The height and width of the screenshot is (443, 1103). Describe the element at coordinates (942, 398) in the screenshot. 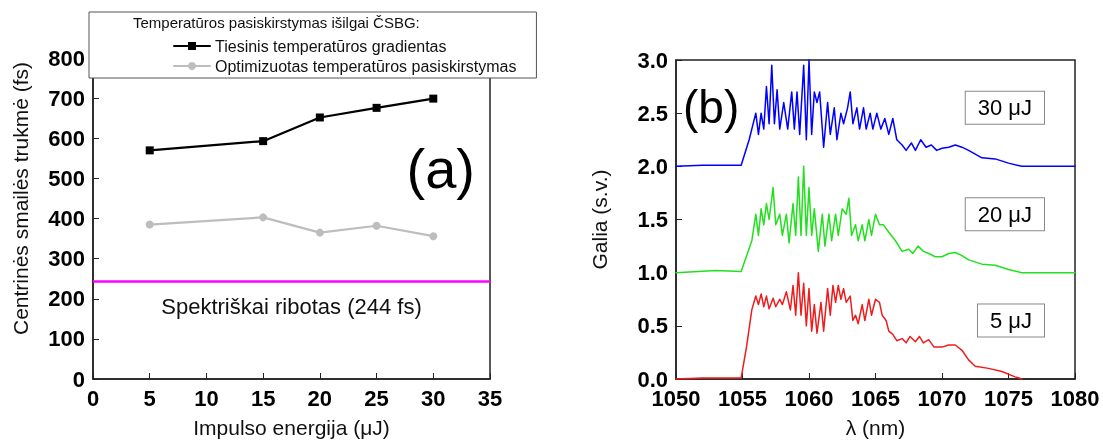

I see `x-tick-label: 1070` at that location.